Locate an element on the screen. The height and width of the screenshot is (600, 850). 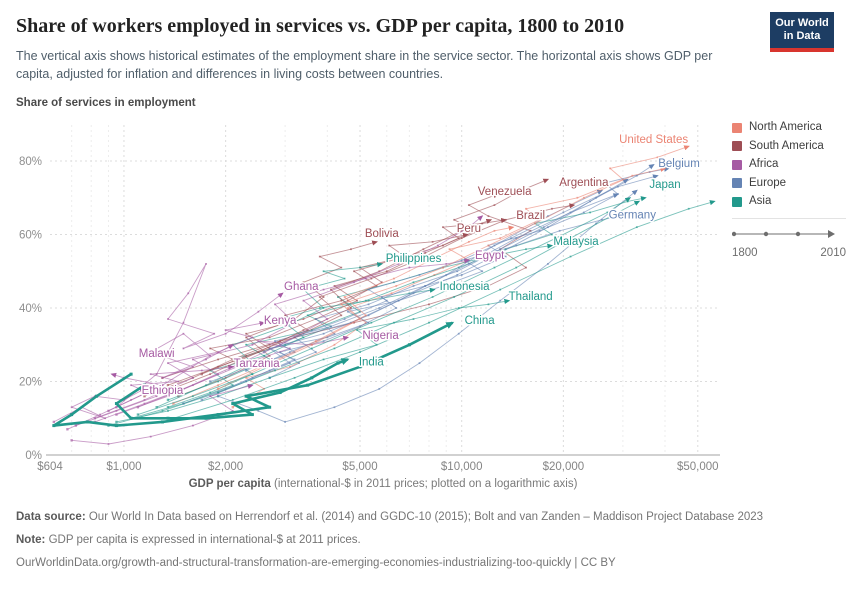
x-tick-$604: $604 is located at coordinates (50, 467).